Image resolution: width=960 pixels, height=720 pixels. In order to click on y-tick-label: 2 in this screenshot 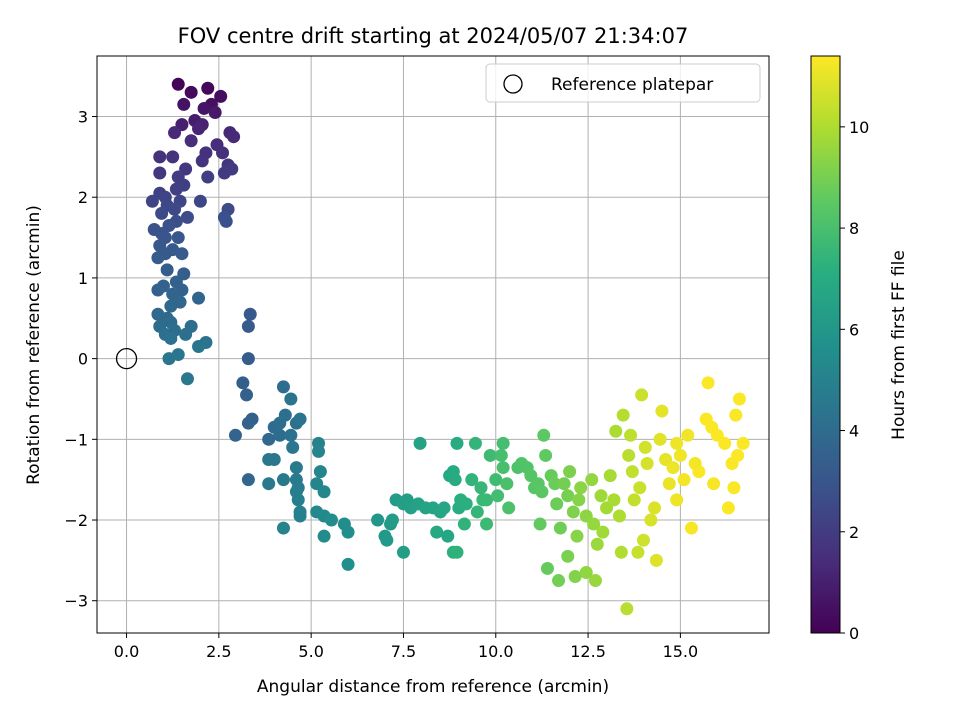, I will do `click(83, 197)`.